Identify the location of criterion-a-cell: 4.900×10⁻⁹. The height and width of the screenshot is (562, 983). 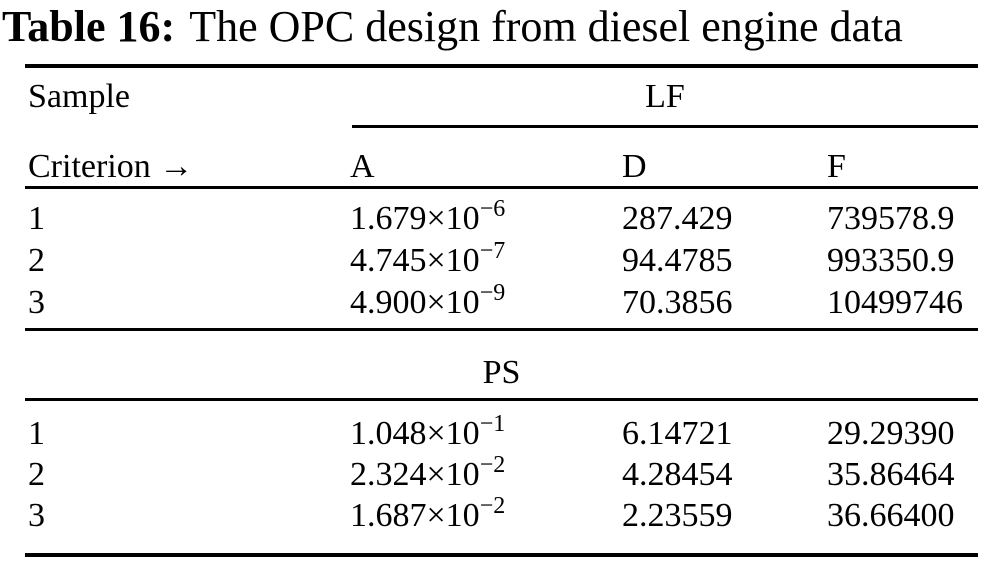
(428, 303).